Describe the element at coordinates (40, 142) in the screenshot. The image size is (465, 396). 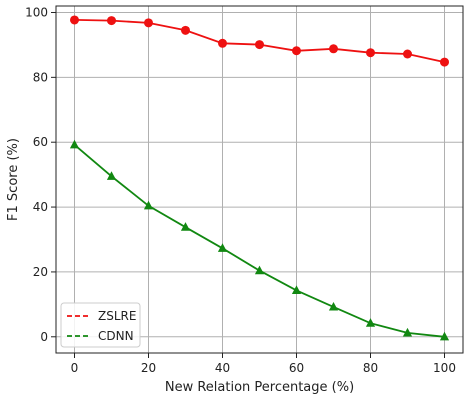
I see `y-tick-label: 60` at that location.